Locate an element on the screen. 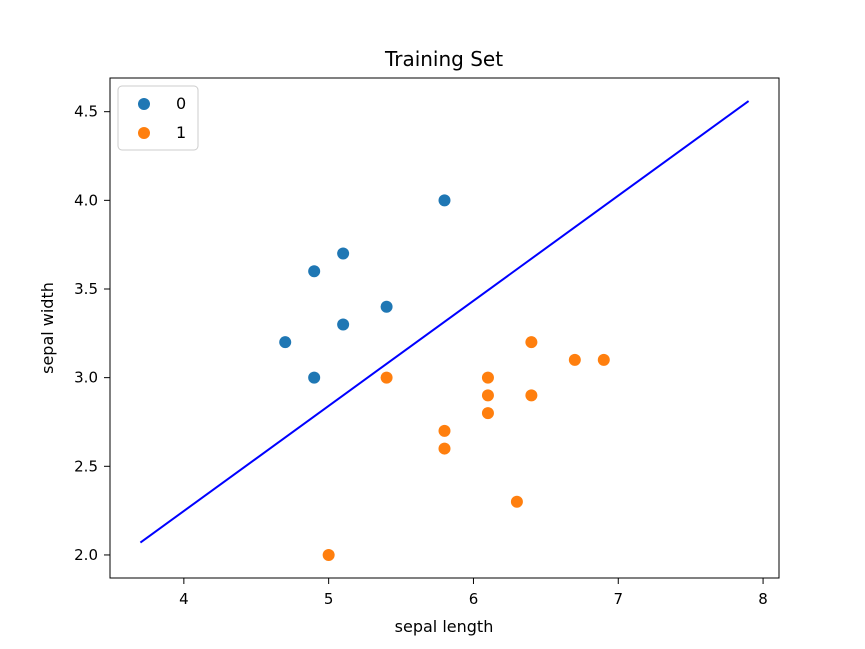 The image size is (865, 649). x-axis: 4 5 6 7 8 is located at coordinates (473, 593).